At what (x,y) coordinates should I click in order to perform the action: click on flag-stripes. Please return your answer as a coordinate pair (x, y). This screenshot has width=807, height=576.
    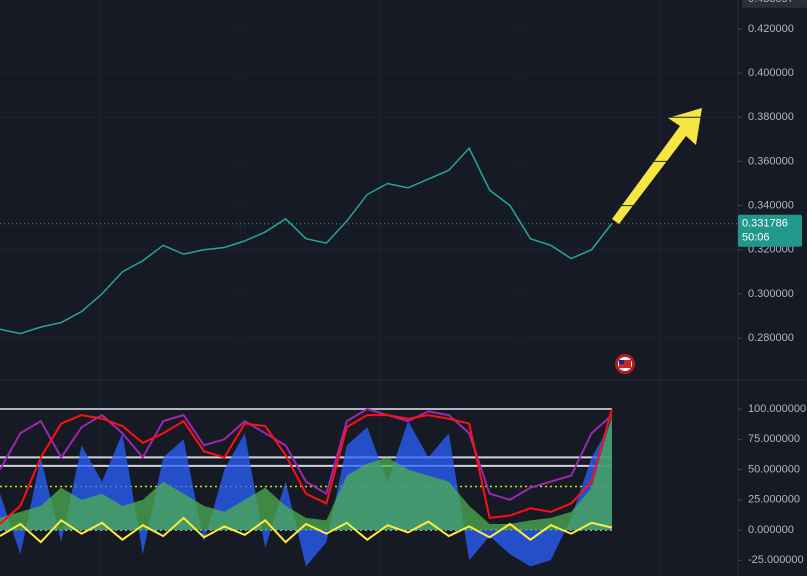
    Looking at the image, I should click on (625, 364).